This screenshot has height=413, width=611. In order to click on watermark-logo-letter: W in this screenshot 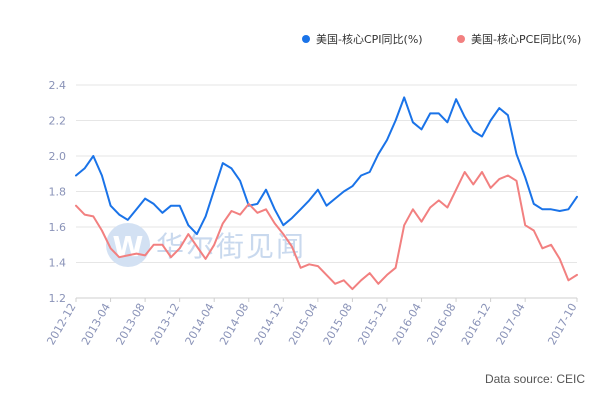, I will do `click(128, 246)`.